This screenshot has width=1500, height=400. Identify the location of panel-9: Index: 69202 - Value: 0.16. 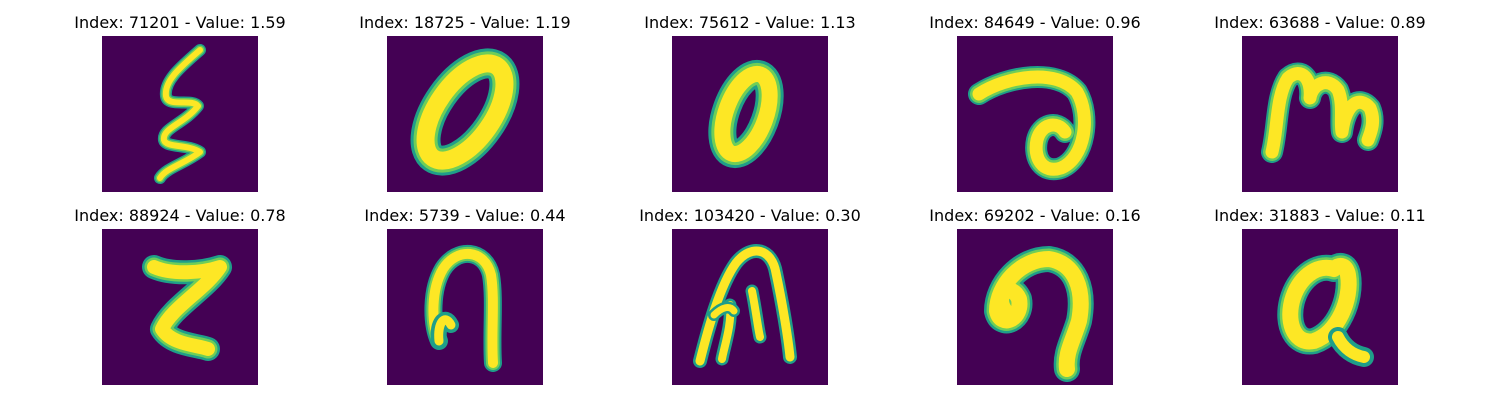
(1035, 295).